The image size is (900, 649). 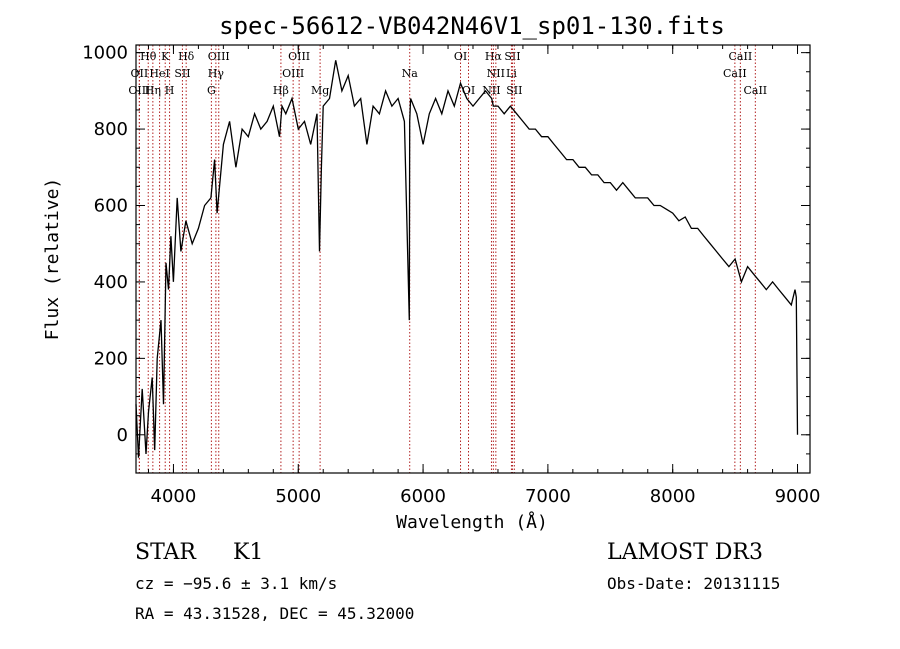 I want to click on line-label: OI, so click(x=460, y=56).